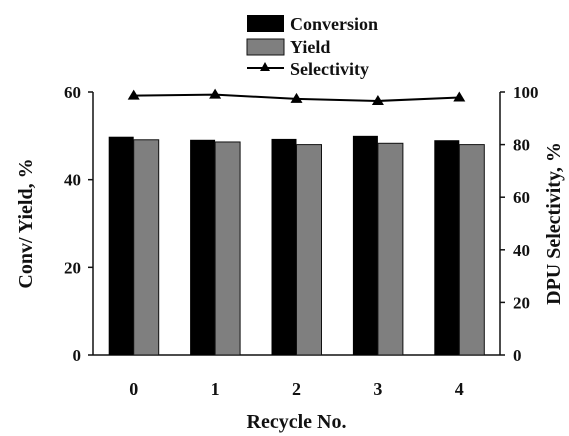 The width and height of the screenshot is (569, 436). Describe the element at coordinates (334, 24) in the screenshot. I see `legend-label-conversion: Conversion` at that location.